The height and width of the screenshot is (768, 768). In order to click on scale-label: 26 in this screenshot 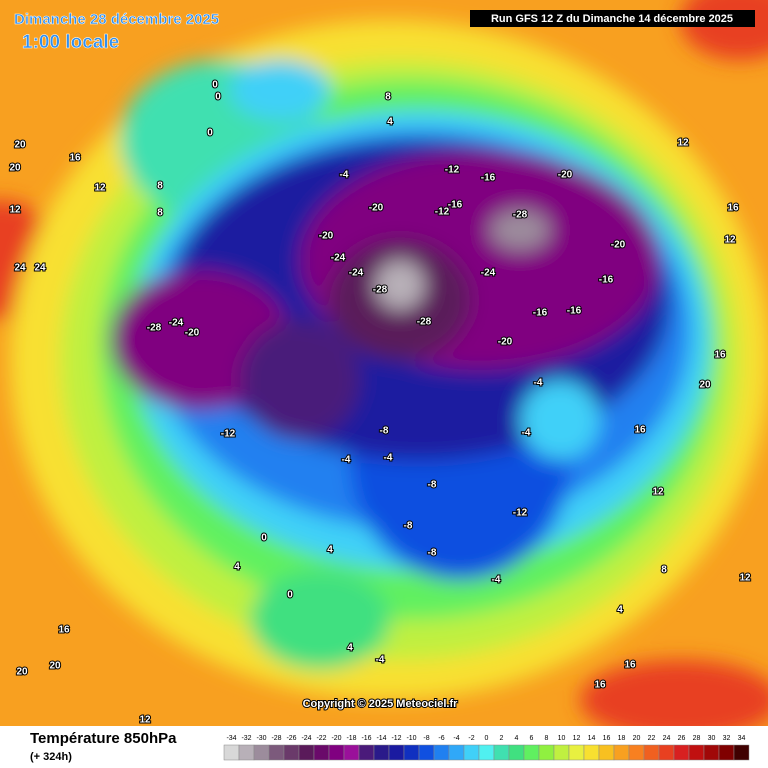, I will do `click(682, 738)`.